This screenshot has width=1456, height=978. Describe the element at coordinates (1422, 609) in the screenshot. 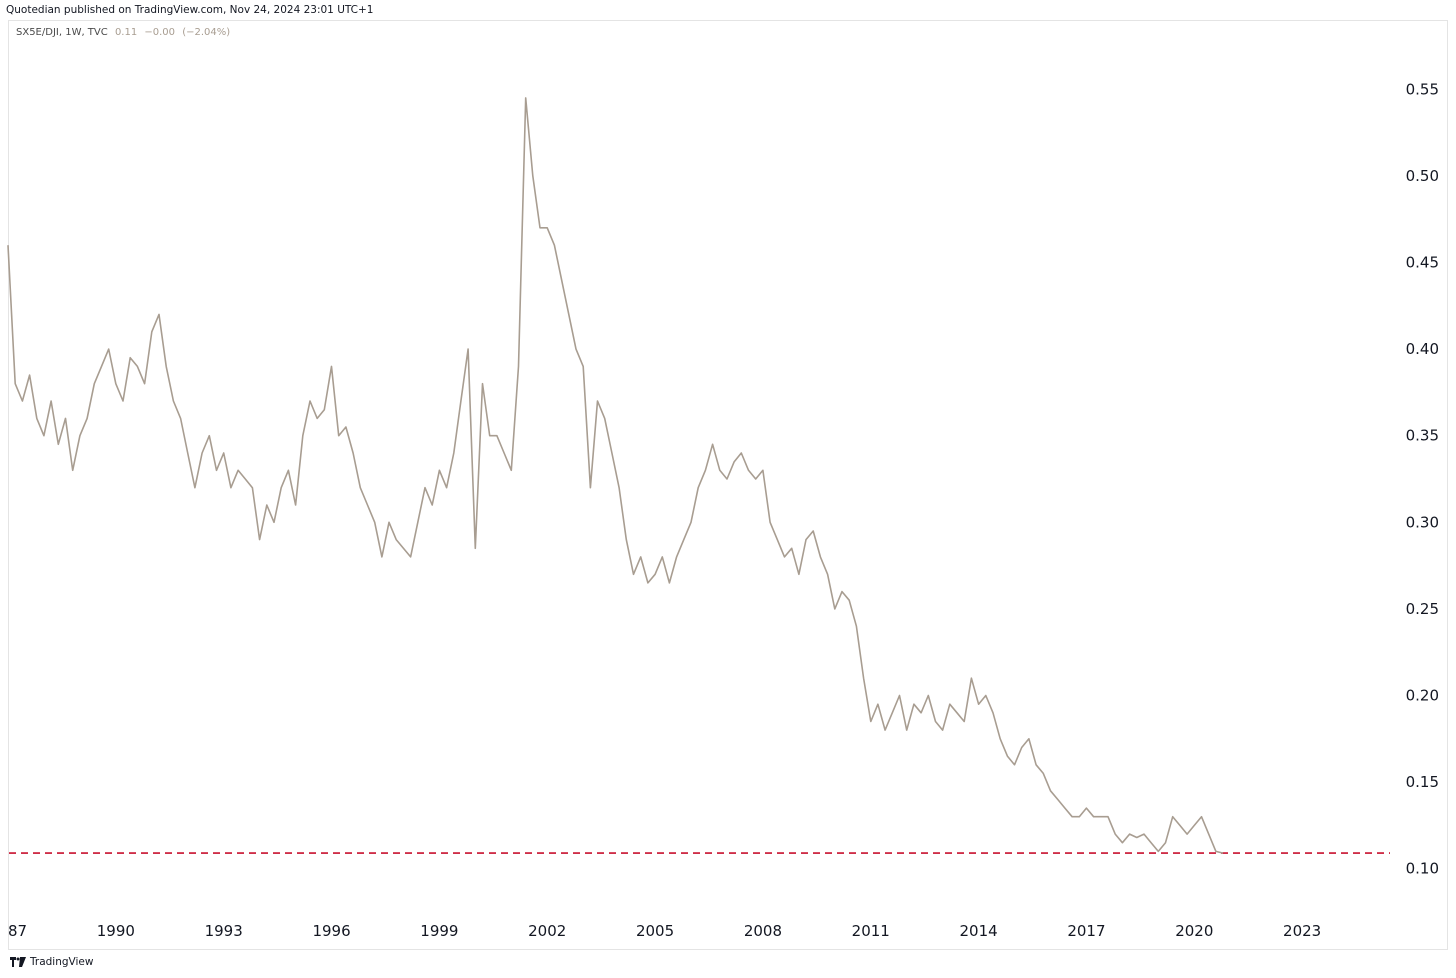

I see `y-tick-label: 0.25` at that location.